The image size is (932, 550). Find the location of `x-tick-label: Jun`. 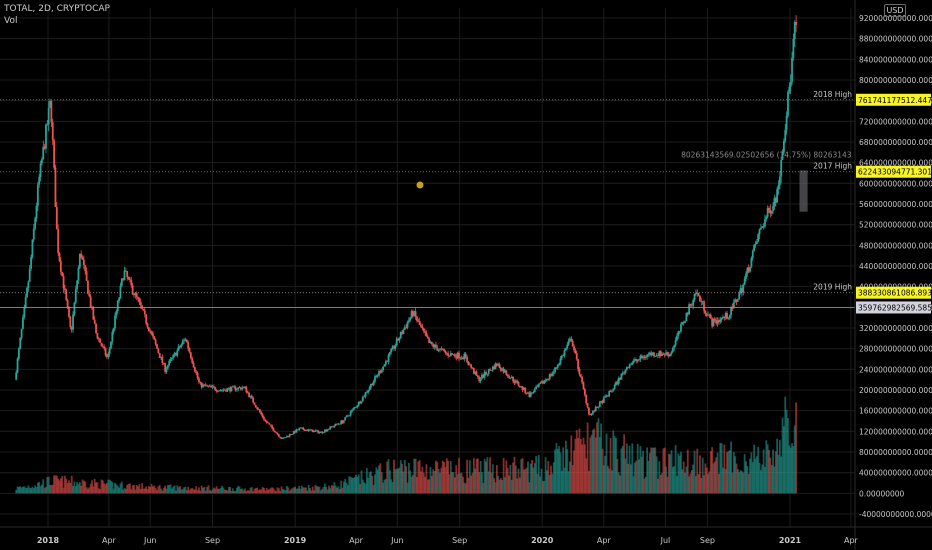

x-tick-label: Jun is located at coordinates (150, 540).